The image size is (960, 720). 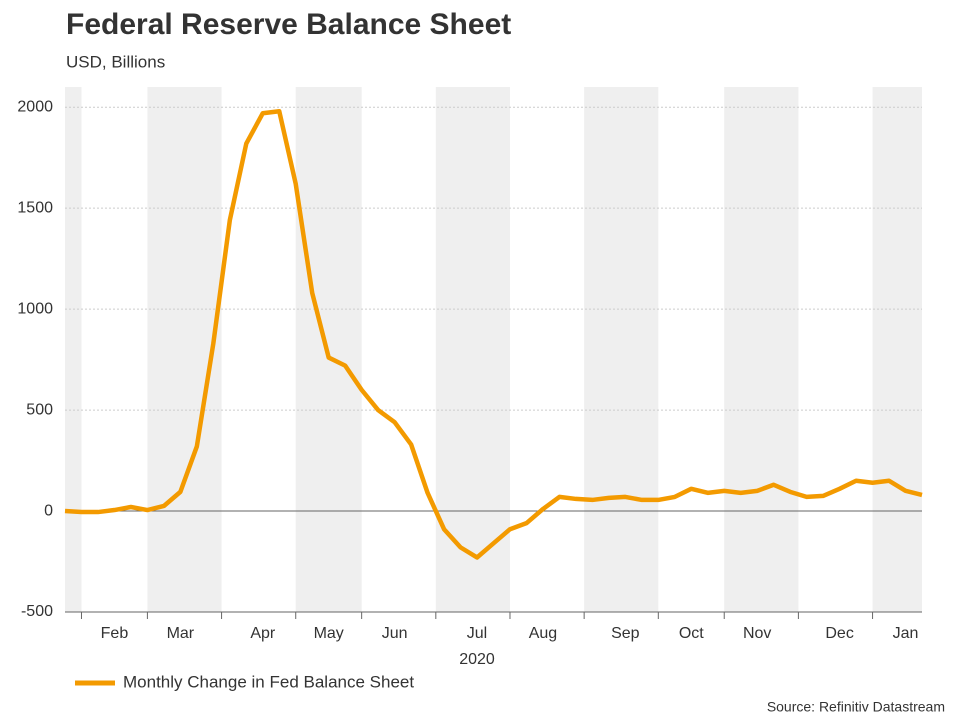 I want to click on x-tick-label: Jan, so click(x=906, y=633).